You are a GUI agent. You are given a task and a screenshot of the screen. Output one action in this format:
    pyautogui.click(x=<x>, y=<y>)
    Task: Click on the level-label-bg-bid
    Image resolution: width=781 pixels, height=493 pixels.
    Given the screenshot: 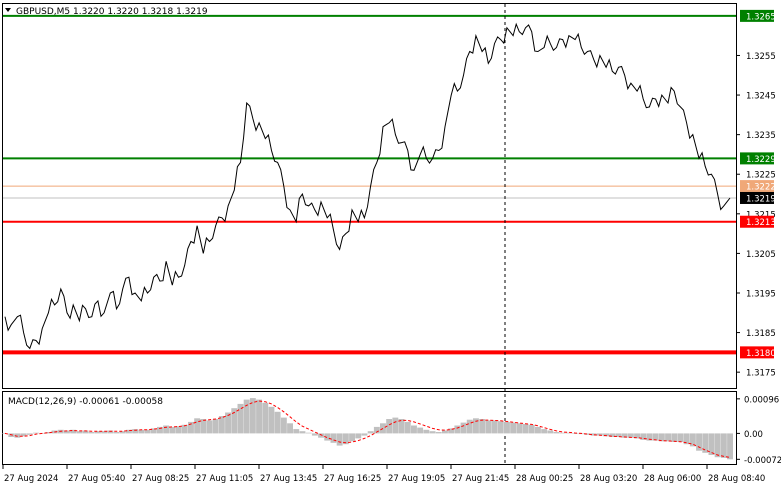 What is the action you would take?
    pyautogui.click(x=757, y=197)
    